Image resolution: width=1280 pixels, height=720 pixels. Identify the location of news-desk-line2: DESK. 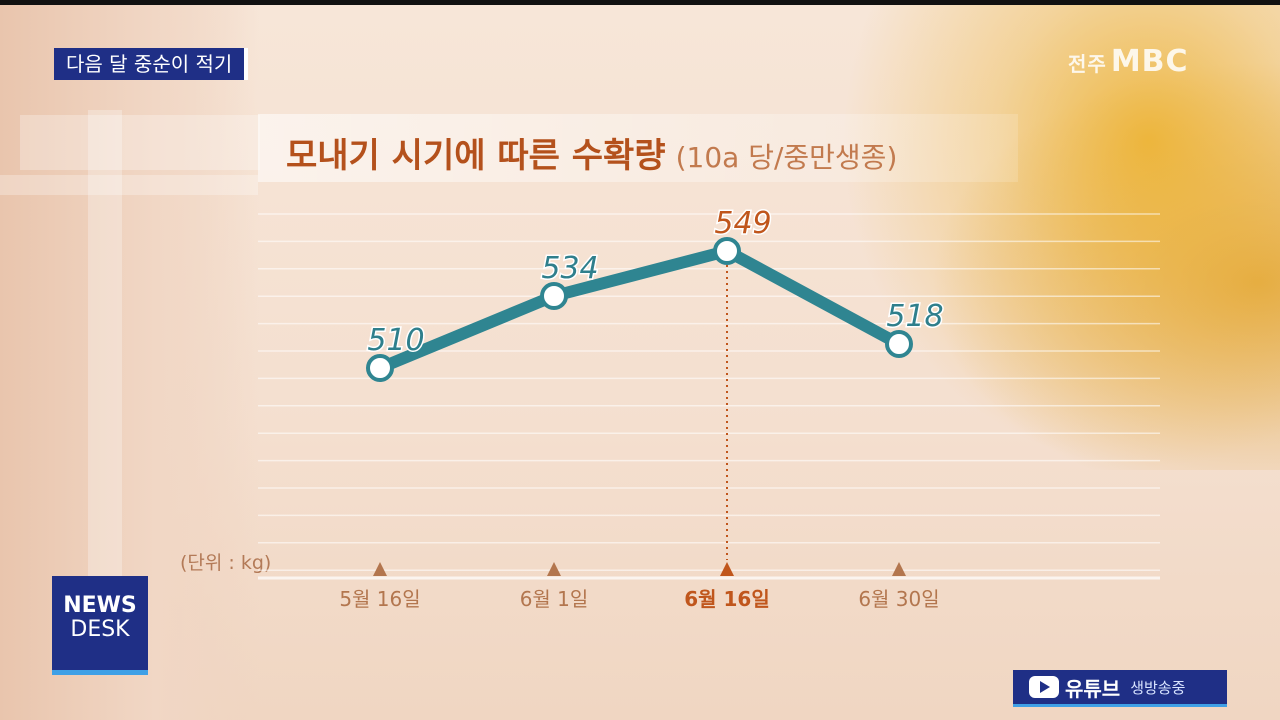
(100, 629).